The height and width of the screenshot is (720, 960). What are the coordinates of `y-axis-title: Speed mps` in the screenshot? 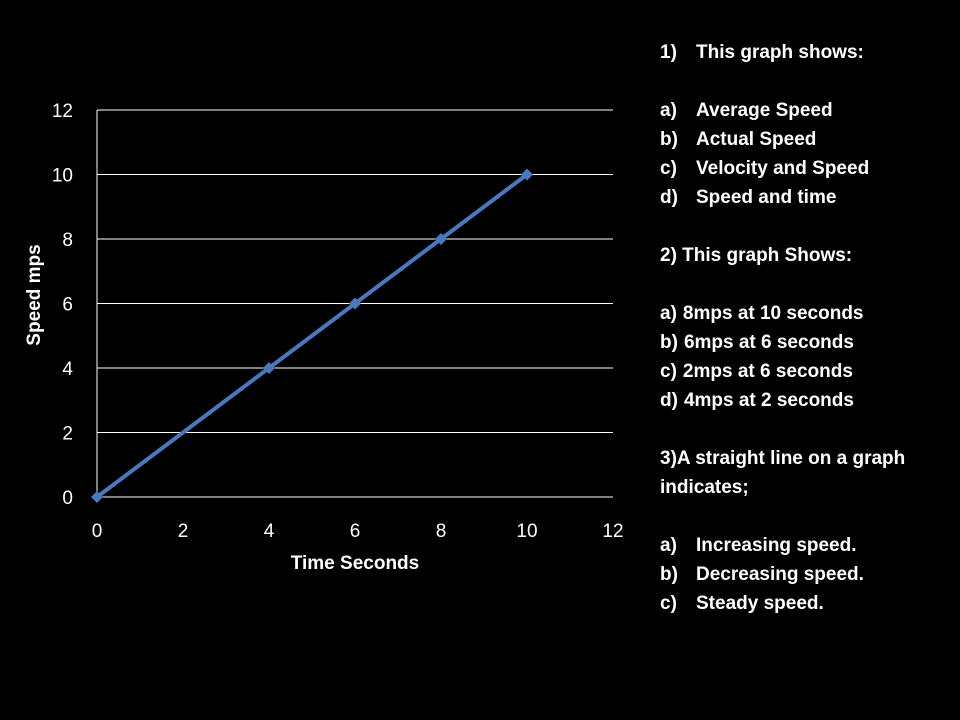 It's located at (34, 294).